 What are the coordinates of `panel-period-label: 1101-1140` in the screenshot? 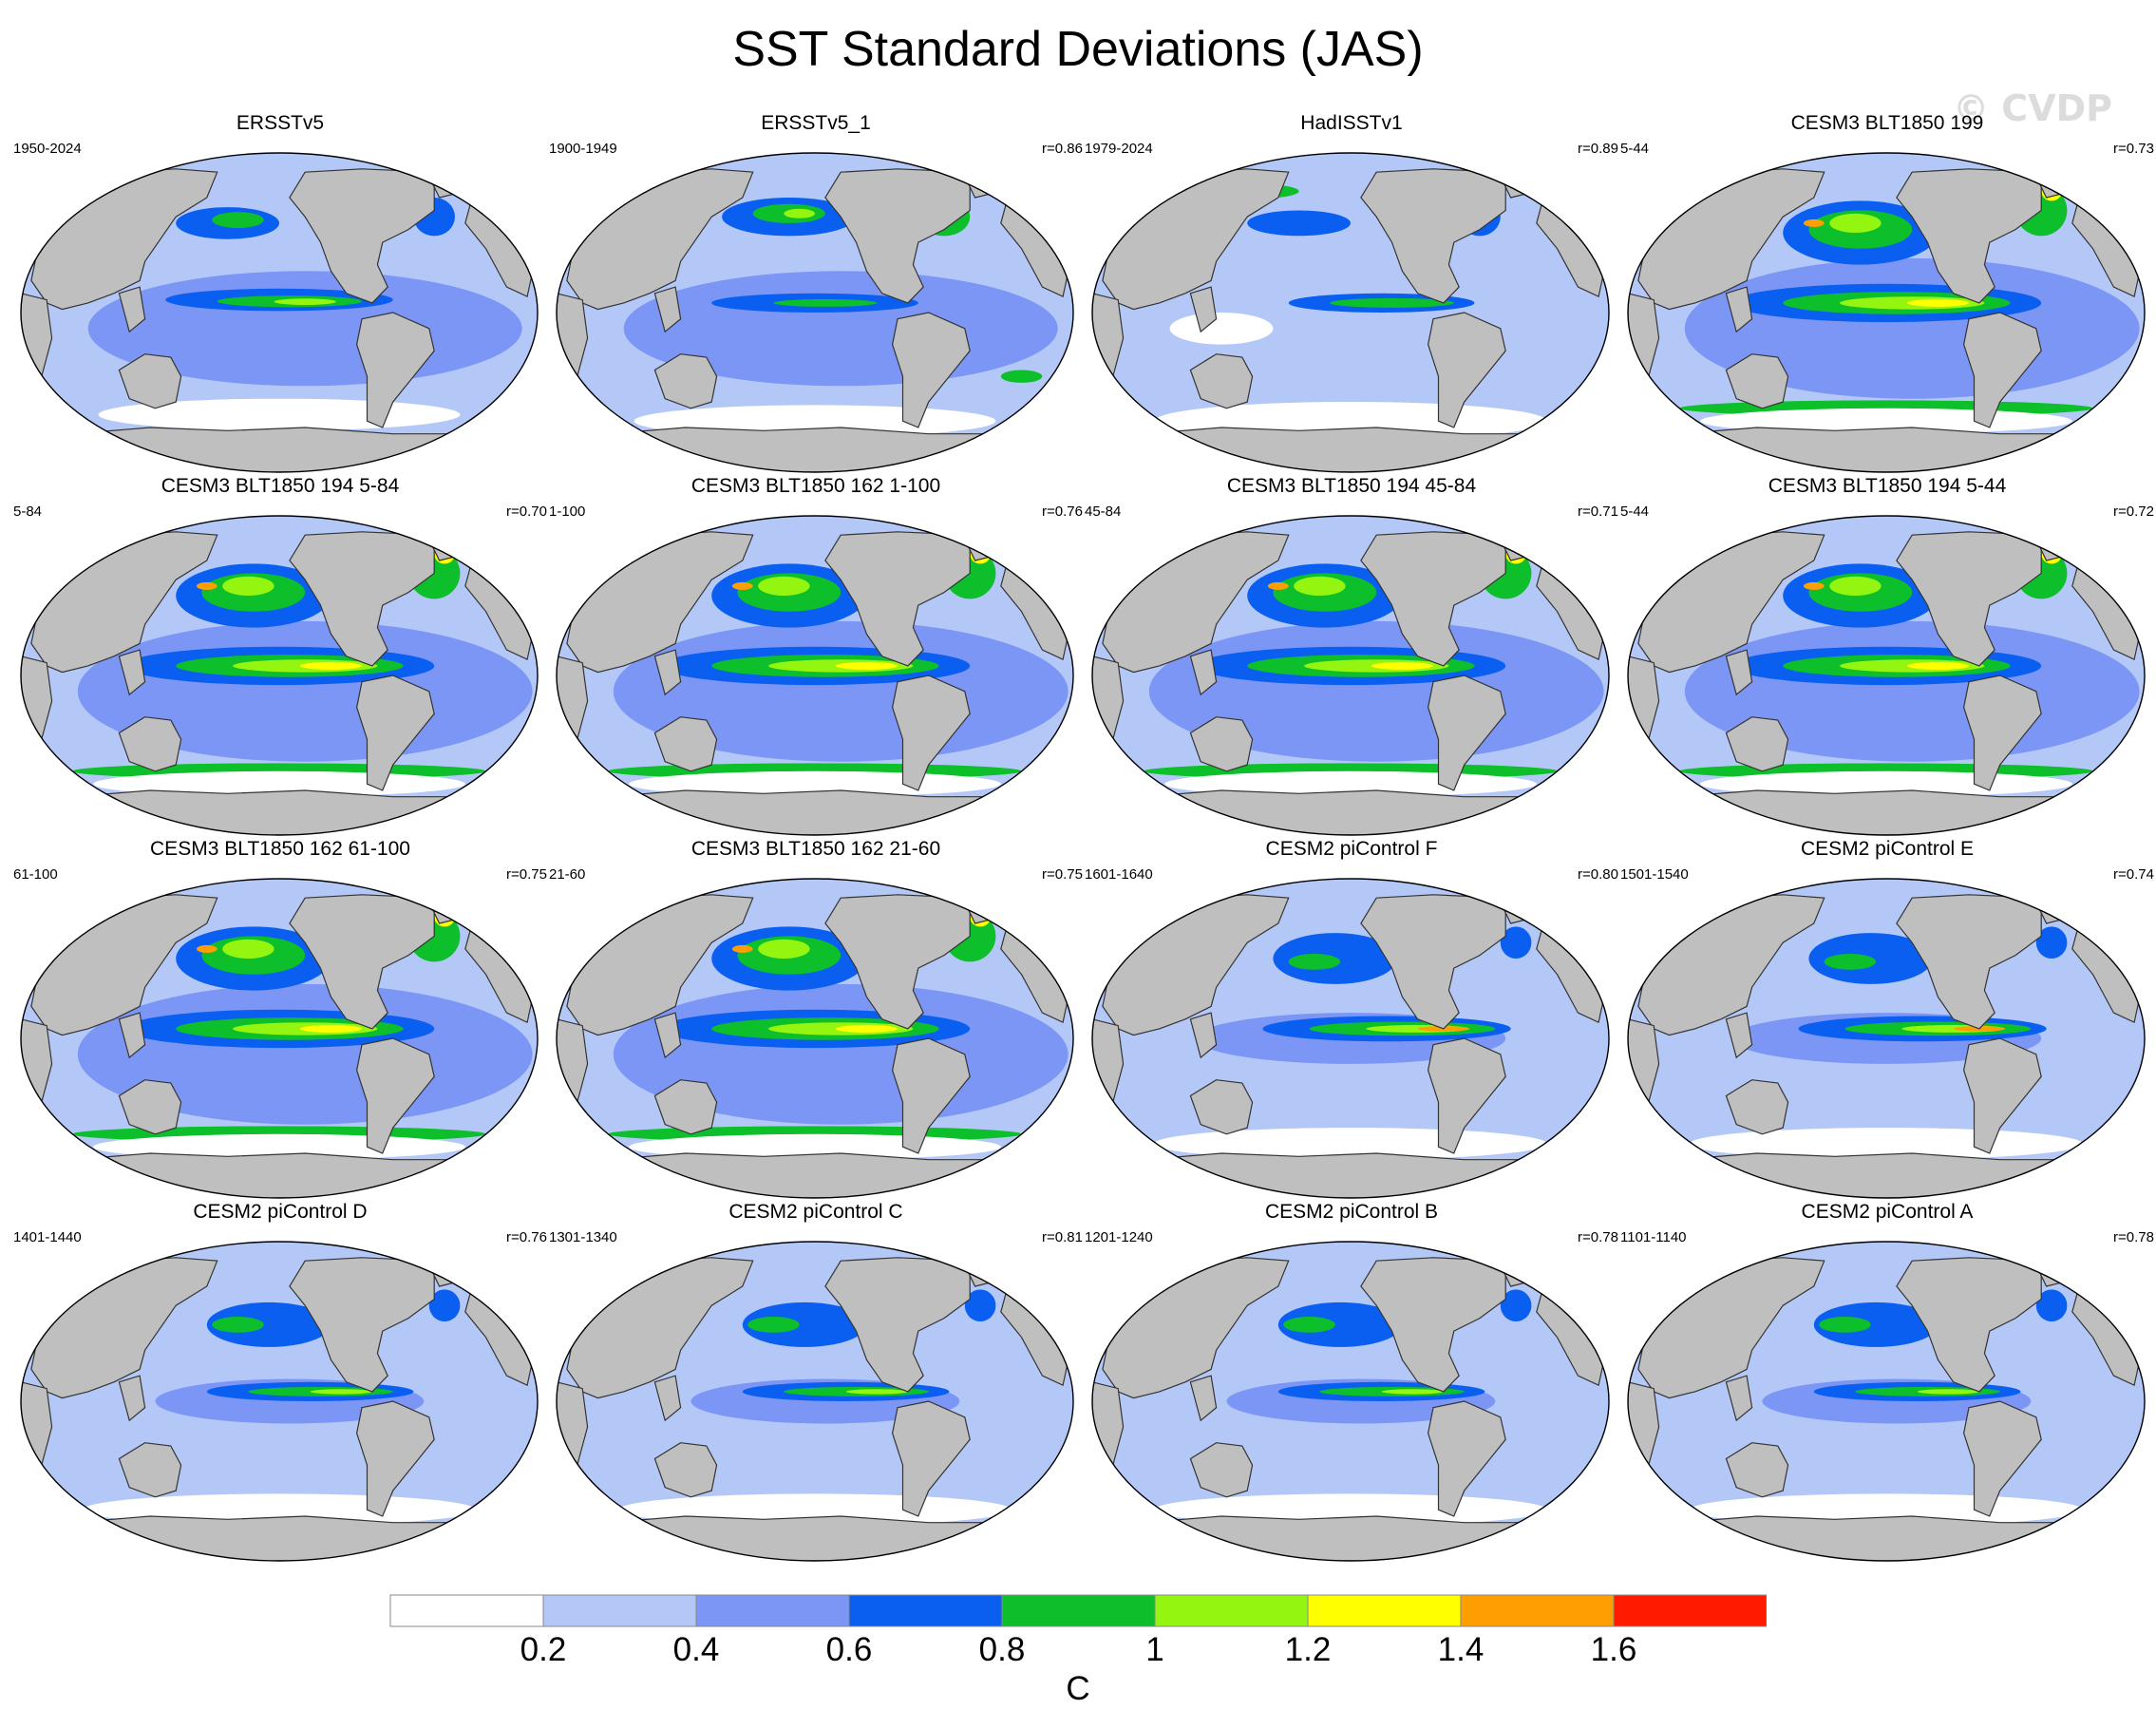 It's located at (1654, 1237).